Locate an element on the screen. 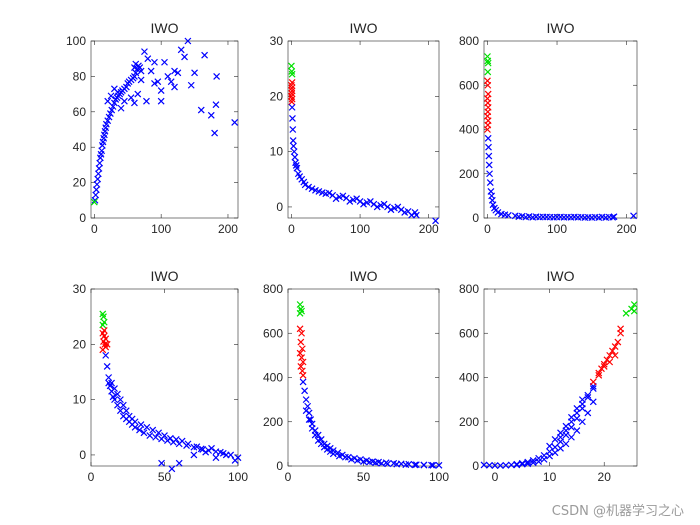 The image size is (700, 525). y-tick-label: 600 is located at coordinates (469, 85).